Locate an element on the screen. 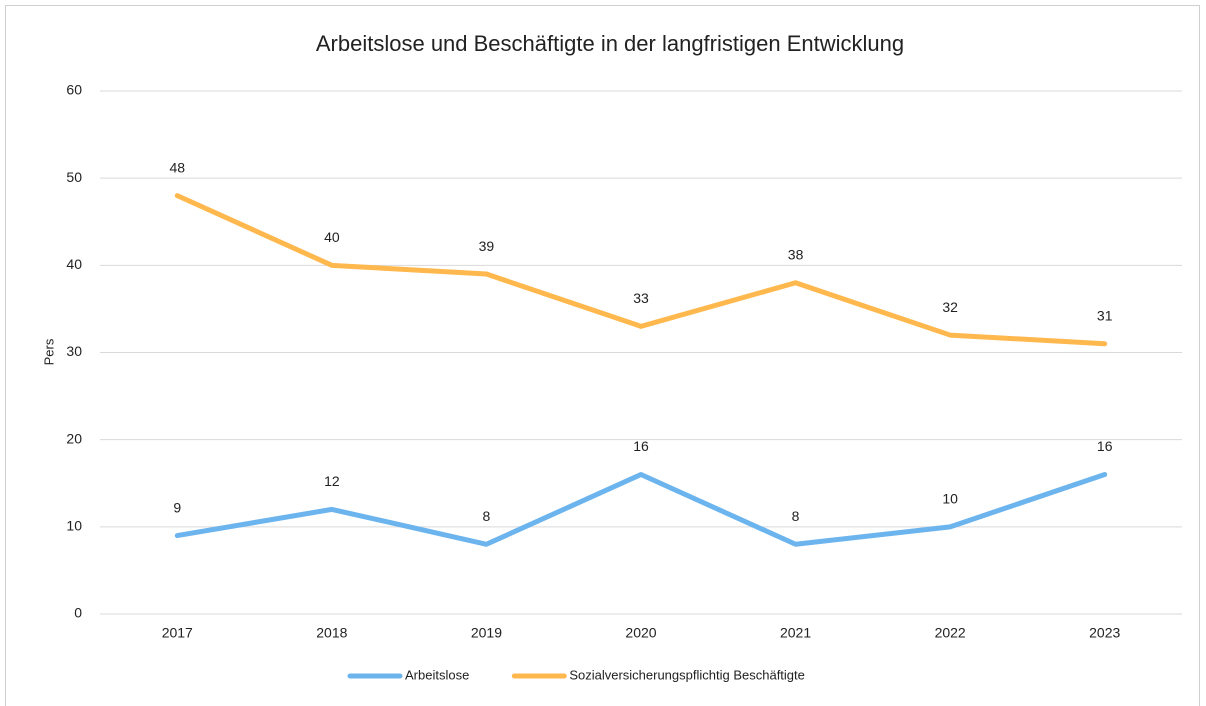 This screenshot has height=706, width=1206. x-tick-label: 2017 is located at coordinates (177, 633).